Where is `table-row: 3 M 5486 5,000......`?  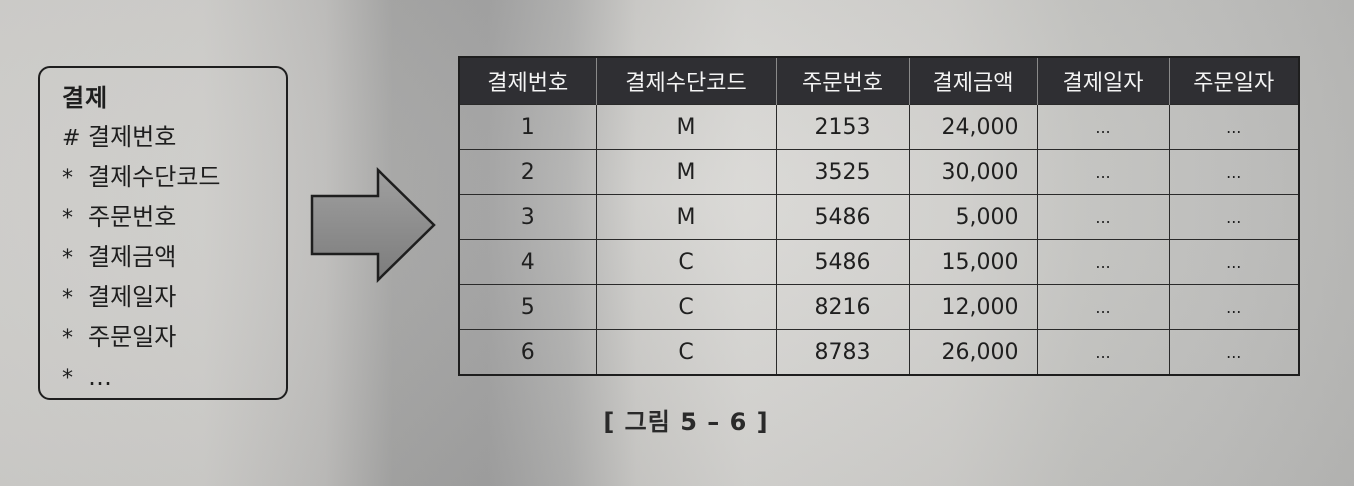
table-row: 3 M 5486 5,000...... is located at coordinates (879, 217).